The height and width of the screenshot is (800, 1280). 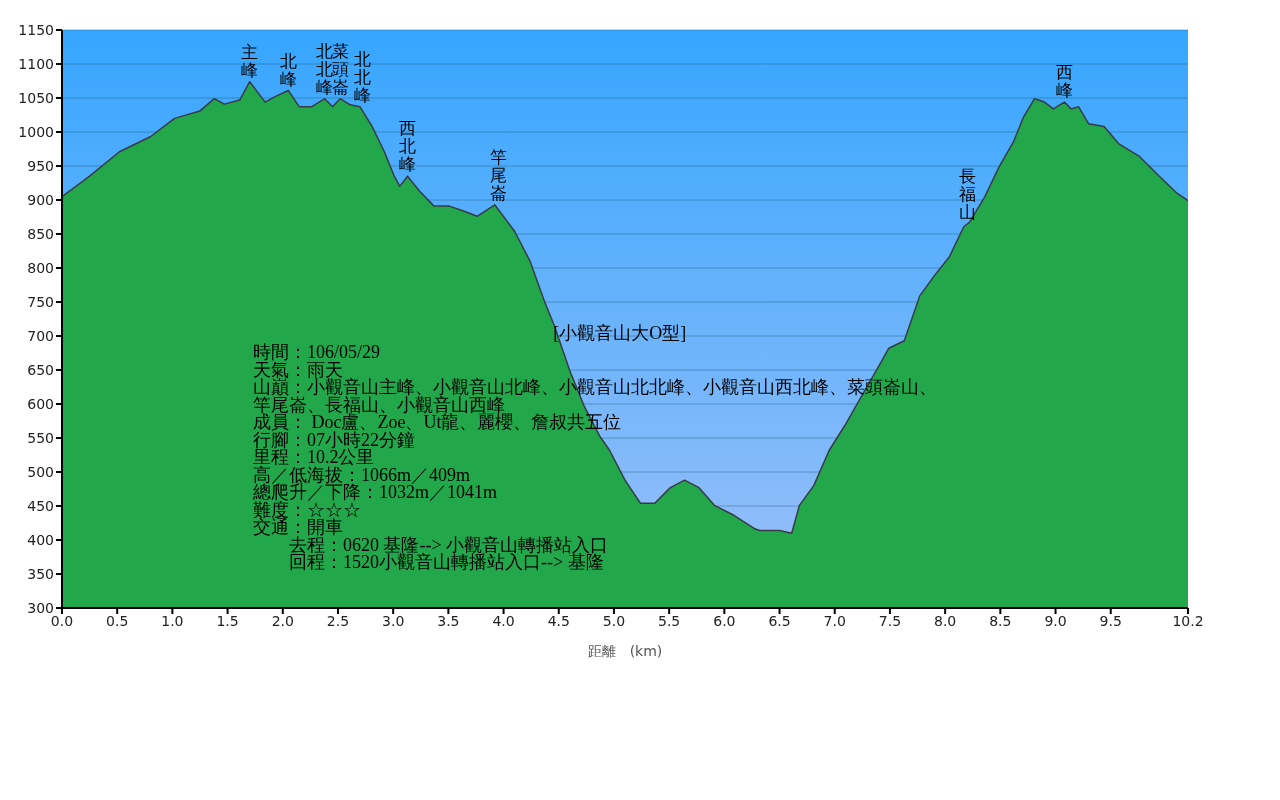 I want to click on y-tick-label: 900, so click(x=40, y=199).